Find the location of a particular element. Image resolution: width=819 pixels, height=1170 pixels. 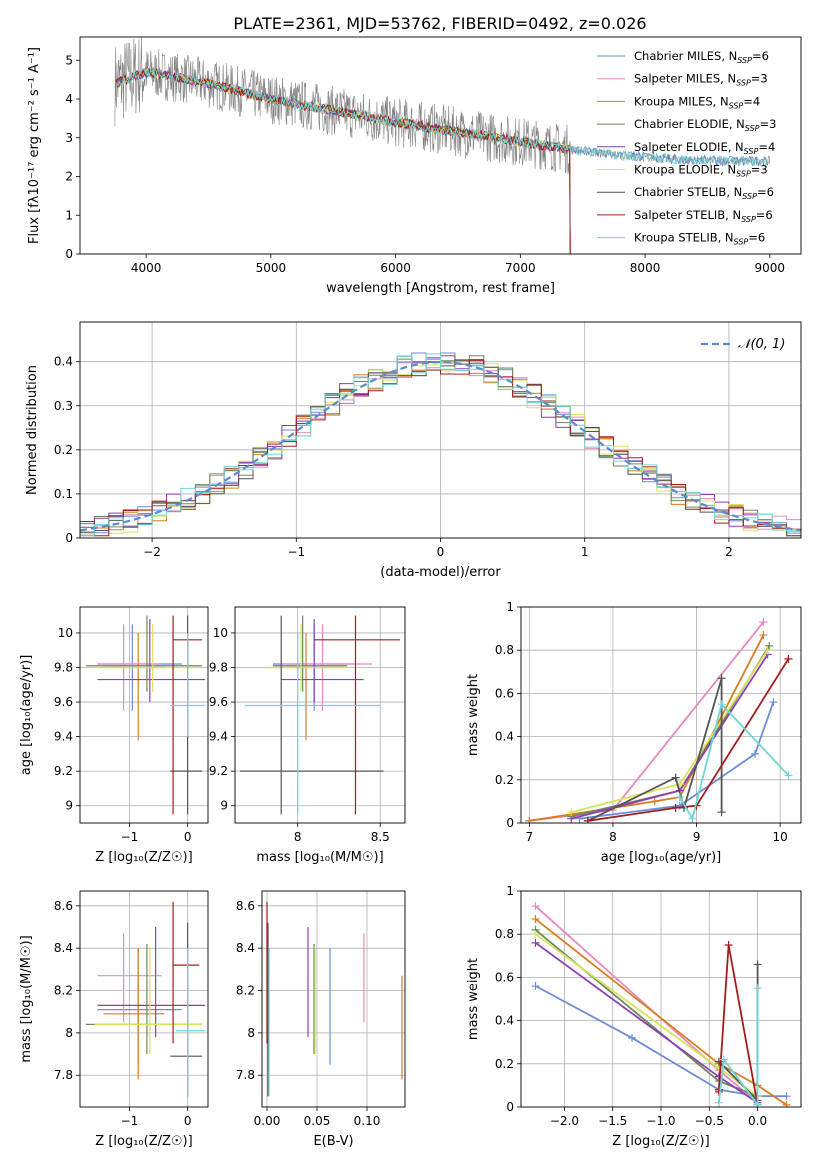

x-tick-label: 1 is located at coordinates (585, 552).